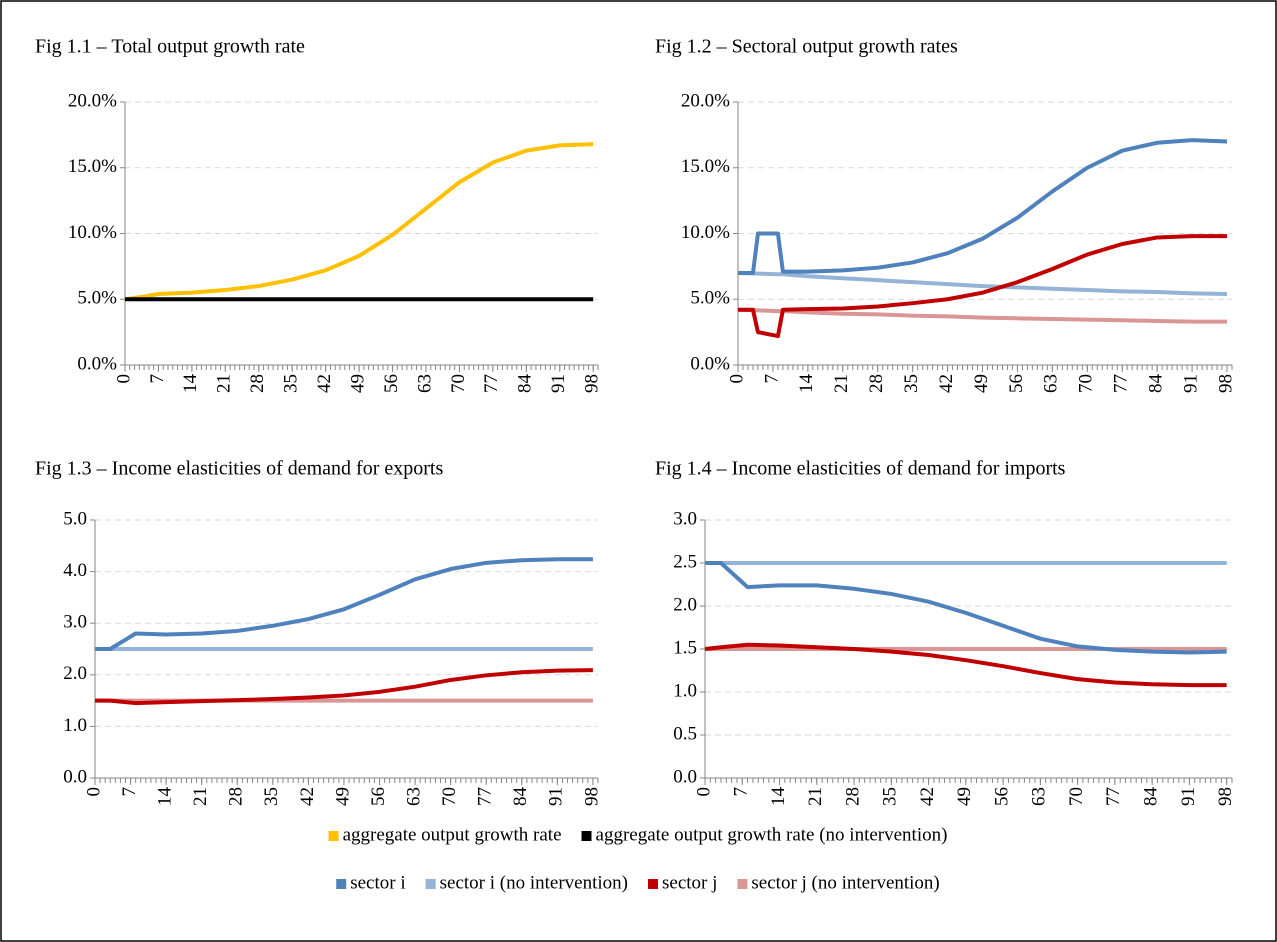  Describe the element at coordinates (377, 882) in the screenshot. I see `legend-label: sector i` at that location.